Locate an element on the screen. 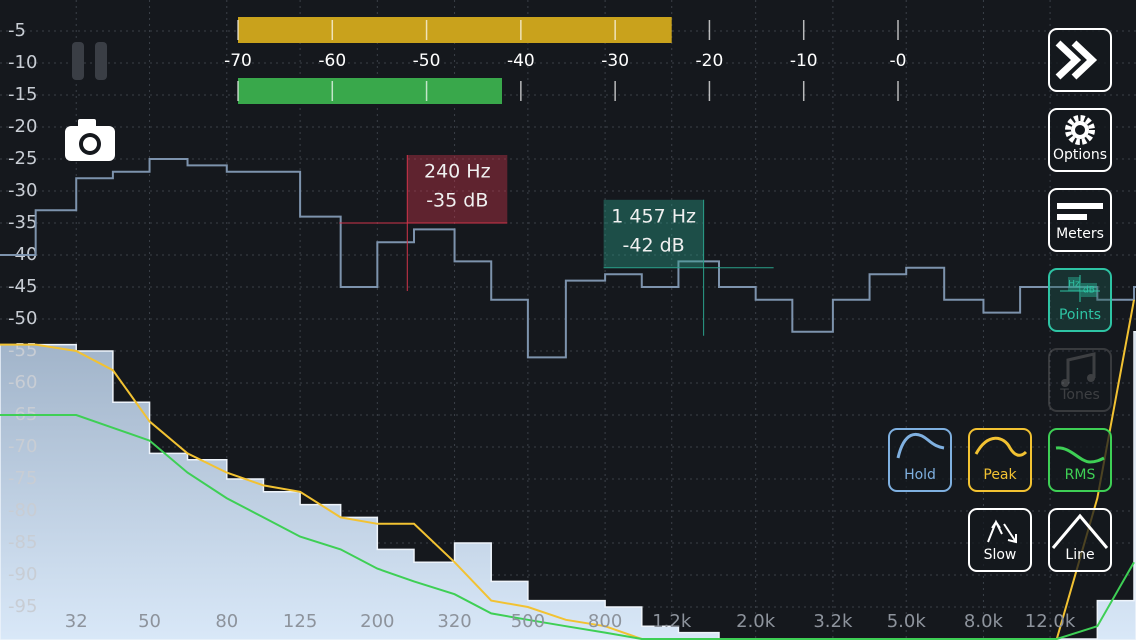 The image size is (1136, 640). marker-db: -35 dB is located at coordinates (457, 201).